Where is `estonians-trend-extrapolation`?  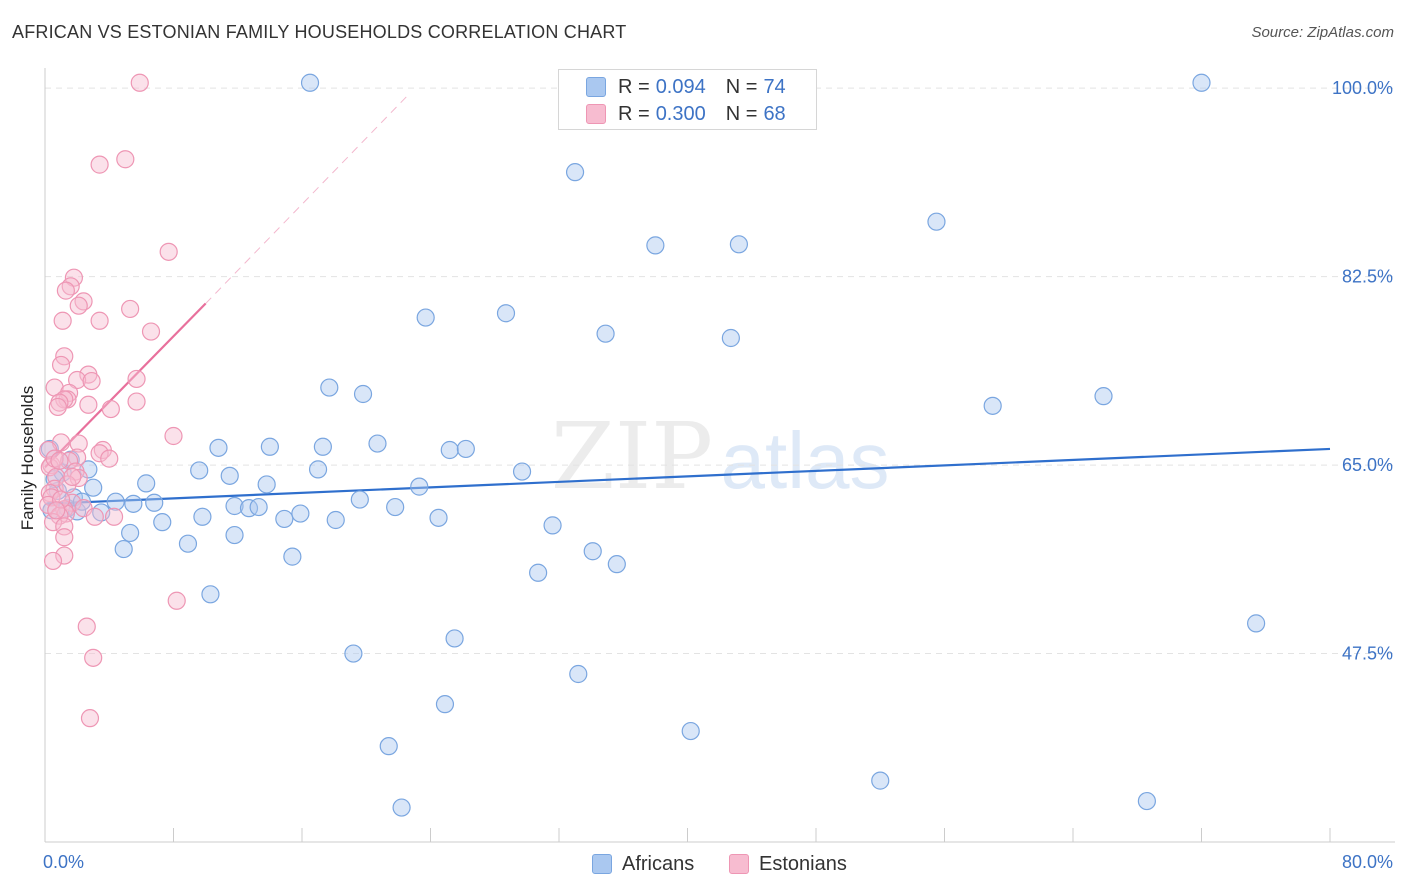 estonians-trend-extrapolation is located at coordinates (306, 200).